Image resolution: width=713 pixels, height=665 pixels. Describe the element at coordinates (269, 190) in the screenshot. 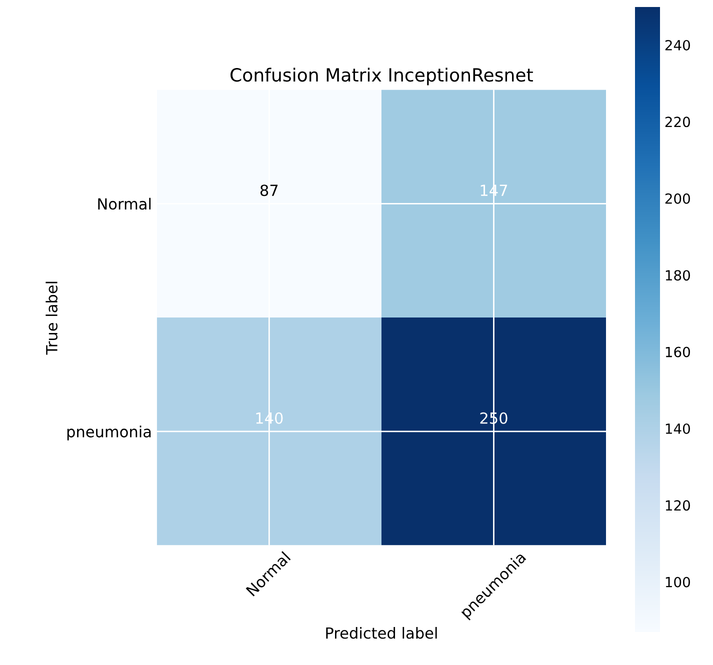

I see `data-label: 87` at that location.